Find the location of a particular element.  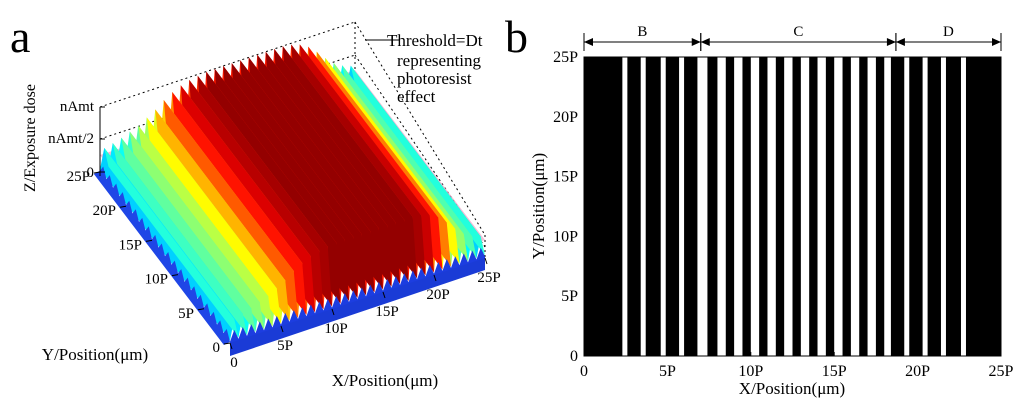

z-axis-label: Z/Exposure dose is located at coordinates (30, 138).